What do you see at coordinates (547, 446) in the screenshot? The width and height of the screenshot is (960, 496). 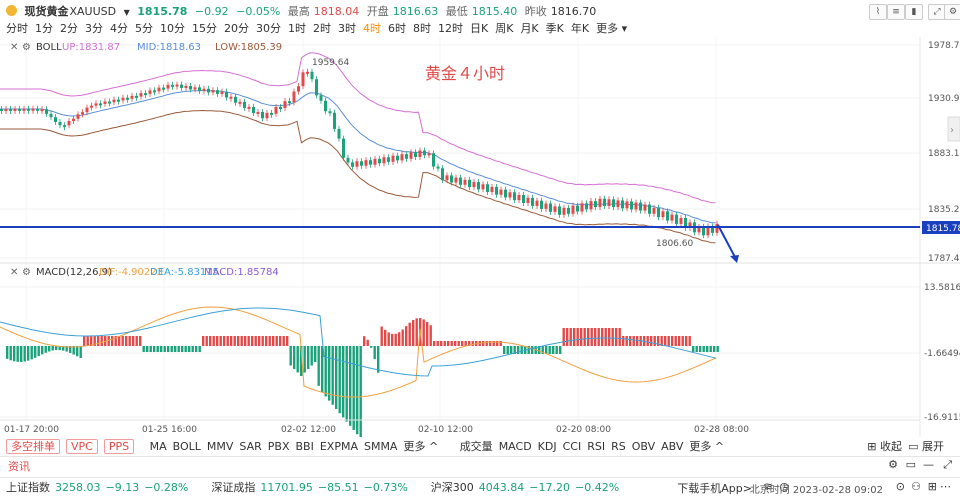 I see `sub-indicator-2: KDJ` at bounding box center [547, 446].